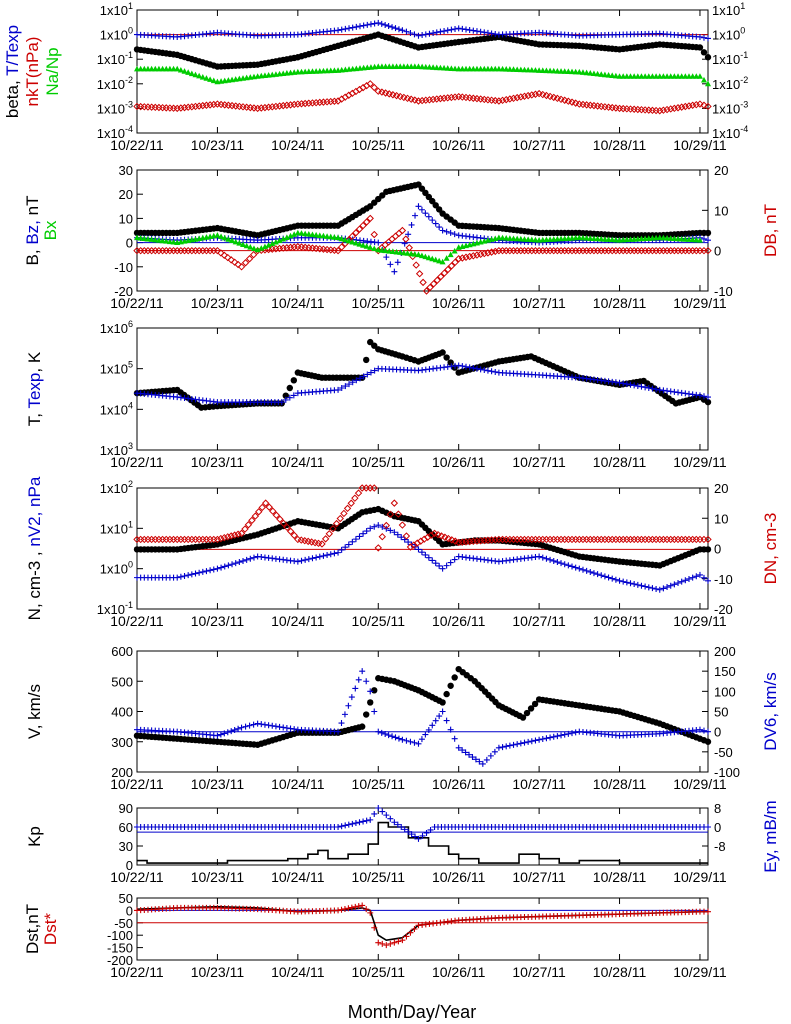 The image size is (791, 1024). What do you see at coordinates (725, 671) in the screenshot?
I see `y2-tick-label: 150` at bounding box center [725, 671].